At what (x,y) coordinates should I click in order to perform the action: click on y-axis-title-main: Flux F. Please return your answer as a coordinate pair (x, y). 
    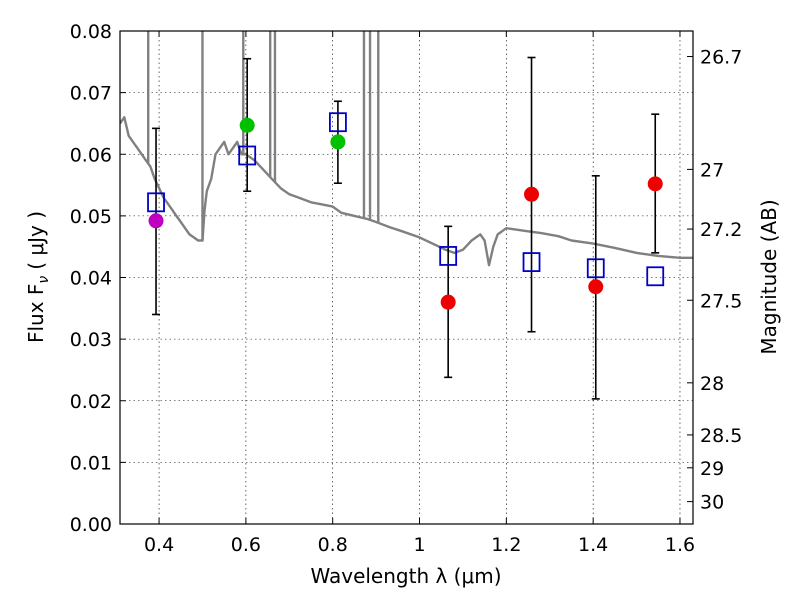
    Looking at the image, I should click on (36, 313).